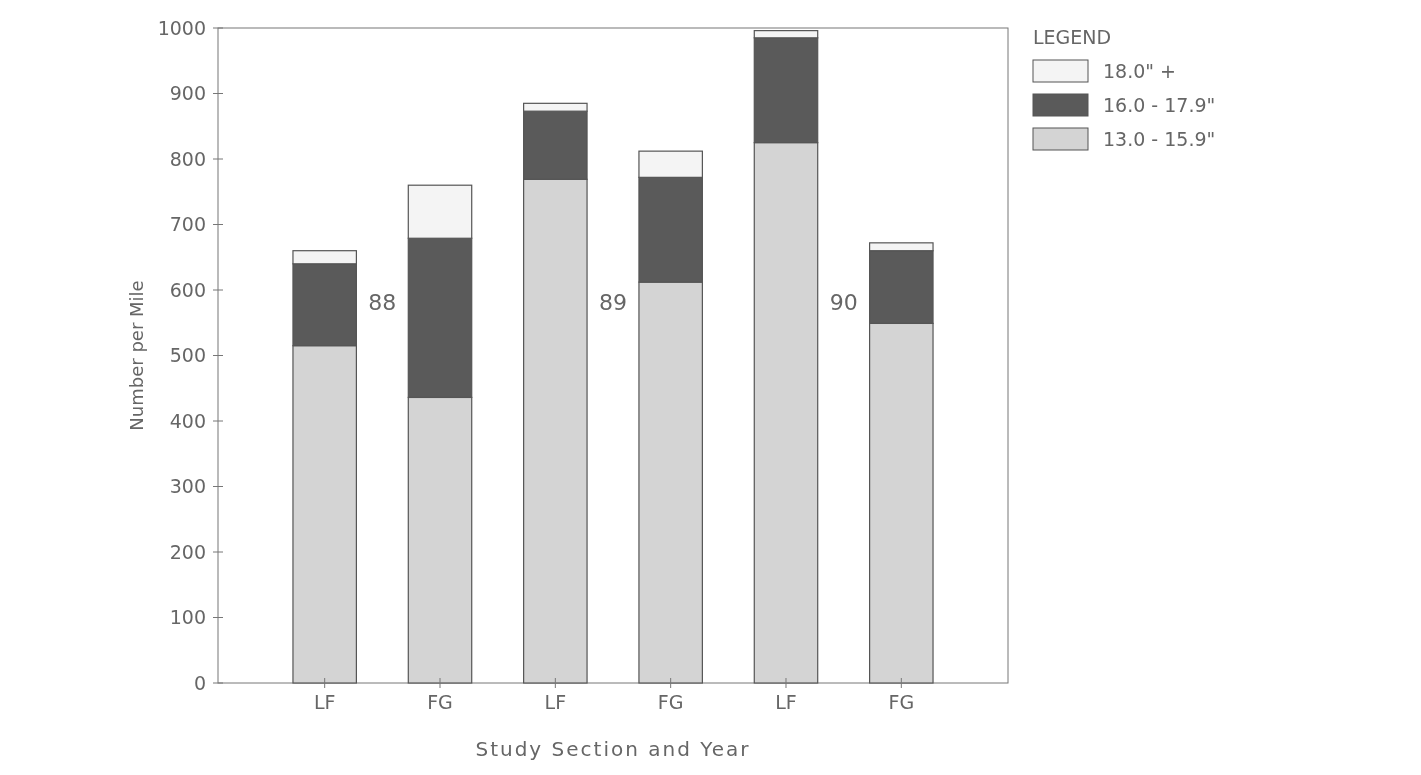 This screenshot has height=775, width=1421. Describe the element at coordinates (1159, 138) in the screenshot. I see `legend-label: 13.0 - 15.9"` at that location.